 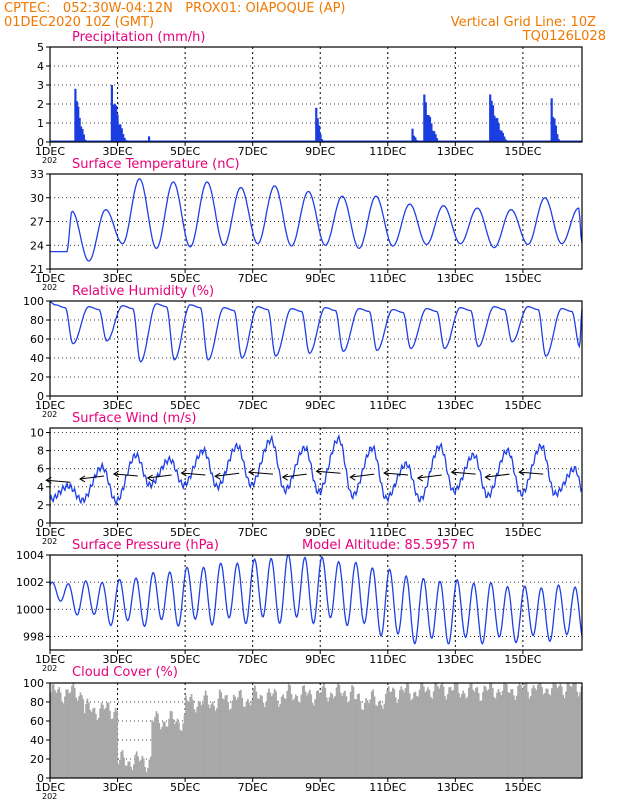 What do you see at coordinates (316, 348) in the screenshot?
I see `rh-frame` at bounding box center [316, 348].